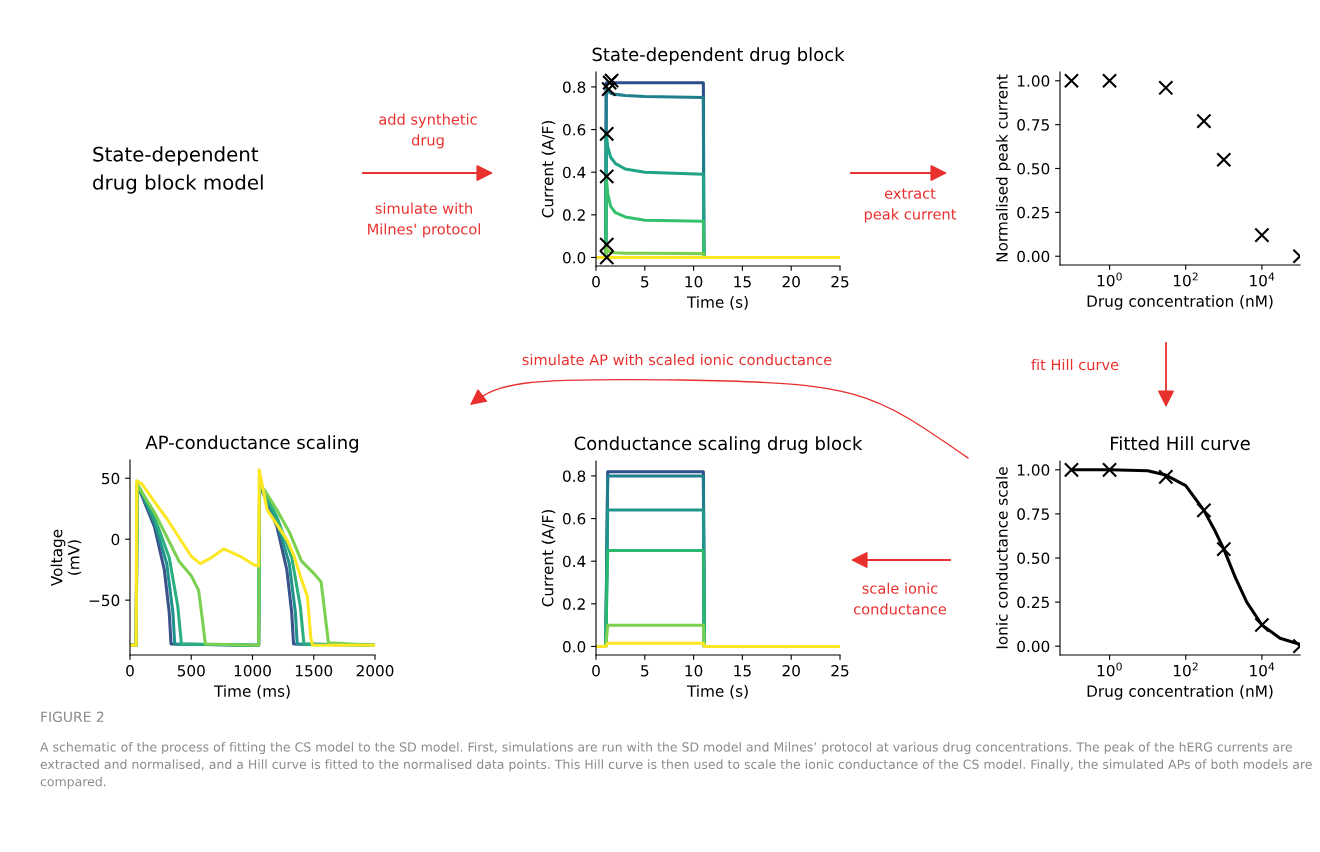  Describe the element at coordinates (718, 445) in the screenshot. I see `chart-title: Conductance scaling drug block` at that location.